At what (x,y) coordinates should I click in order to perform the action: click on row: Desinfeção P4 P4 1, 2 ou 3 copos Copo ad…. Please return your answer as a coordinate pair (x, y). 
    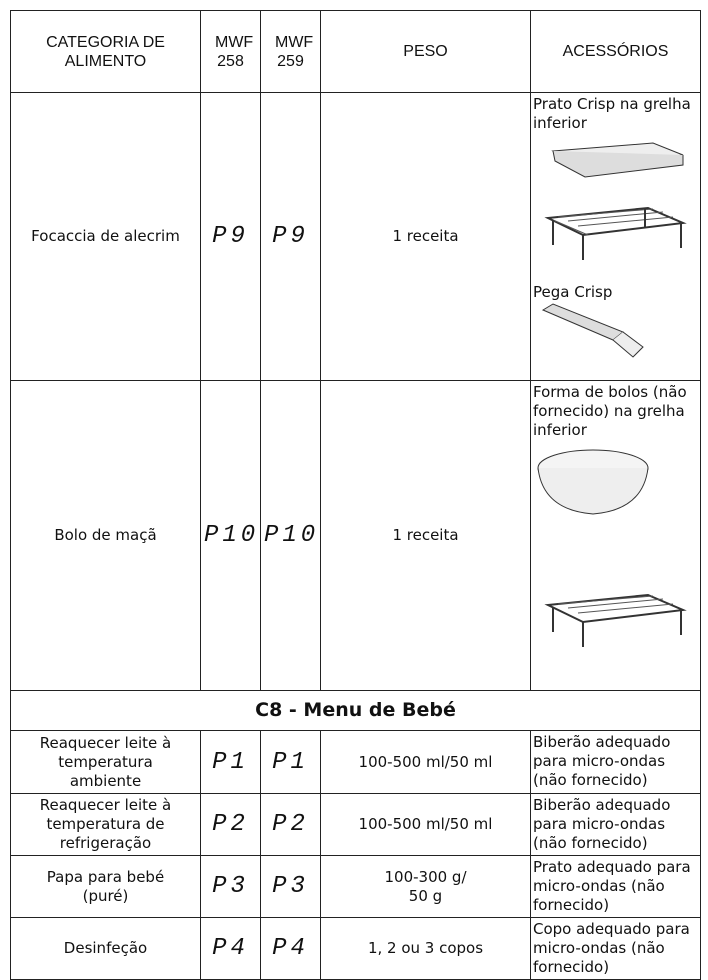
    Looking at the image, I should click on (355, 948).